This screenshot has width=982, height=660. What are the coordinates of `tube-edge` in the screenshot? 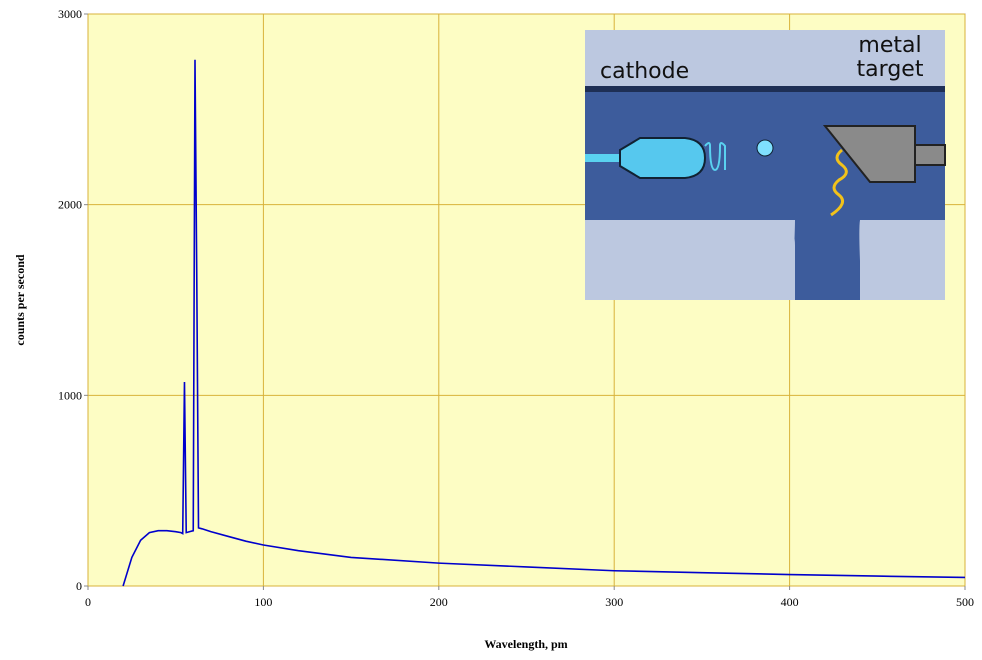 It's located at (765, 89).